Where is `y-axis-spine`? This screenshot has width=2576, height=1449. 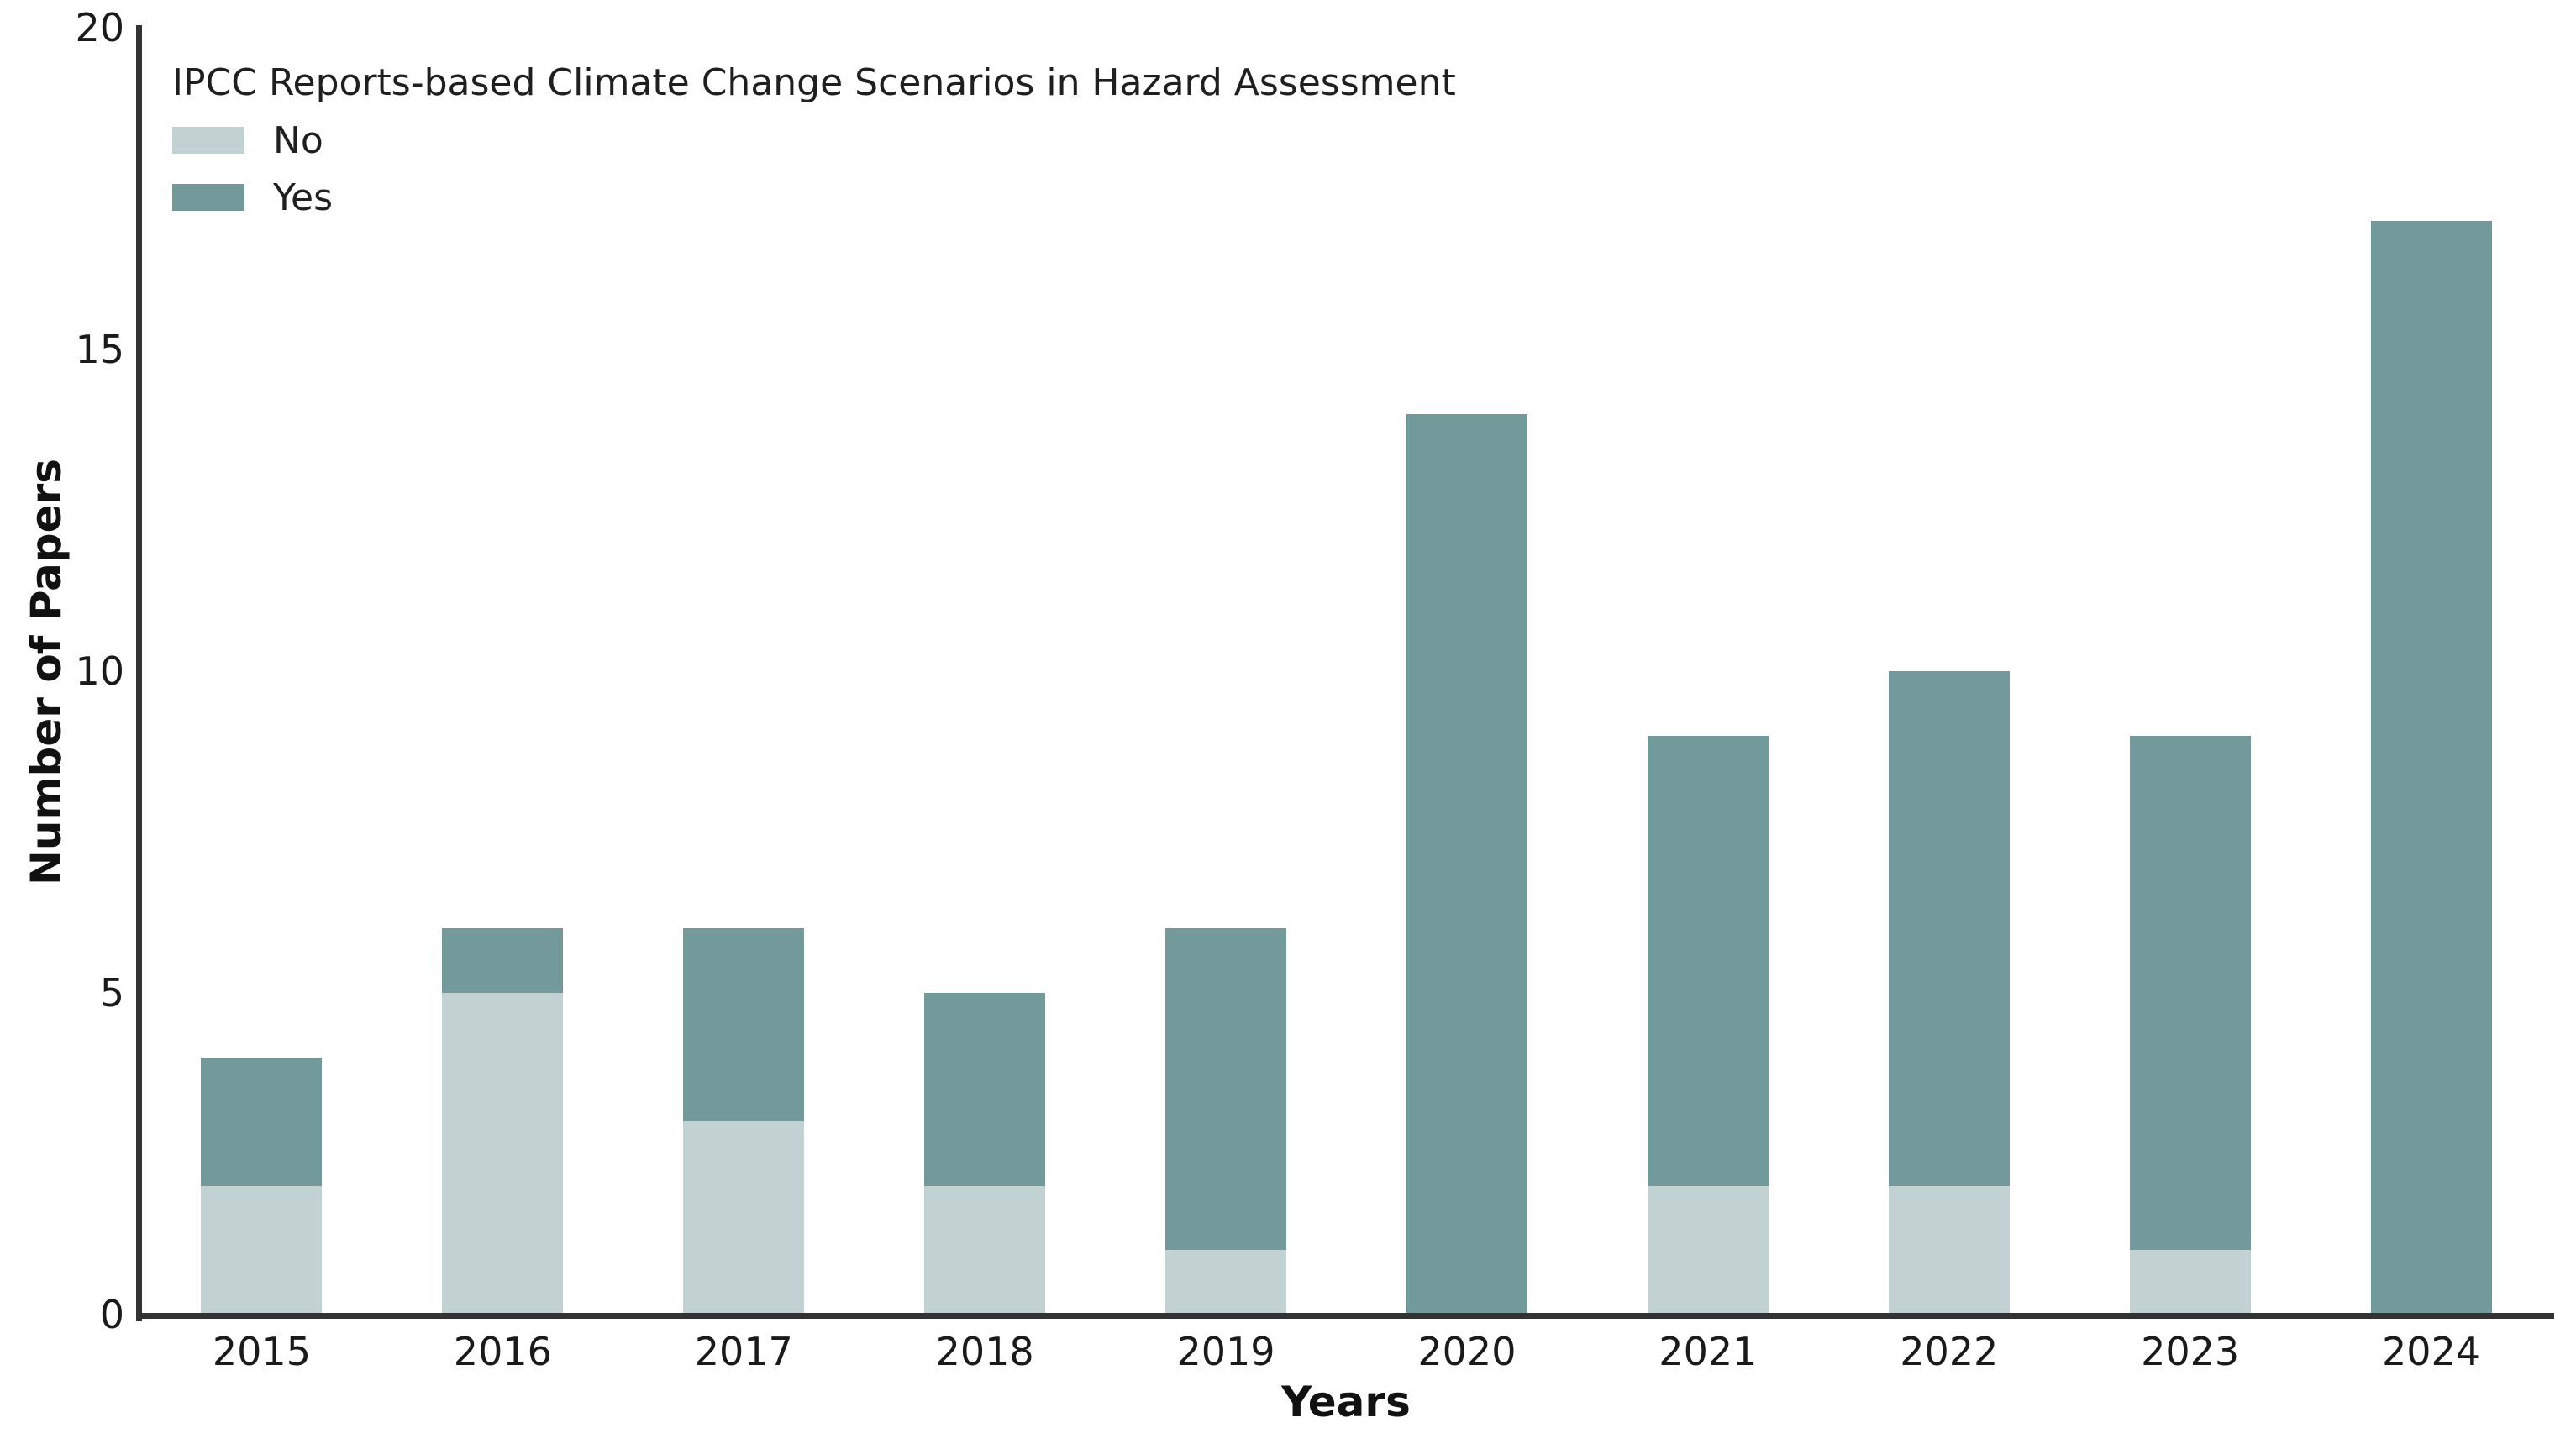
y-axis-spine is located at coordinates (139, 673).